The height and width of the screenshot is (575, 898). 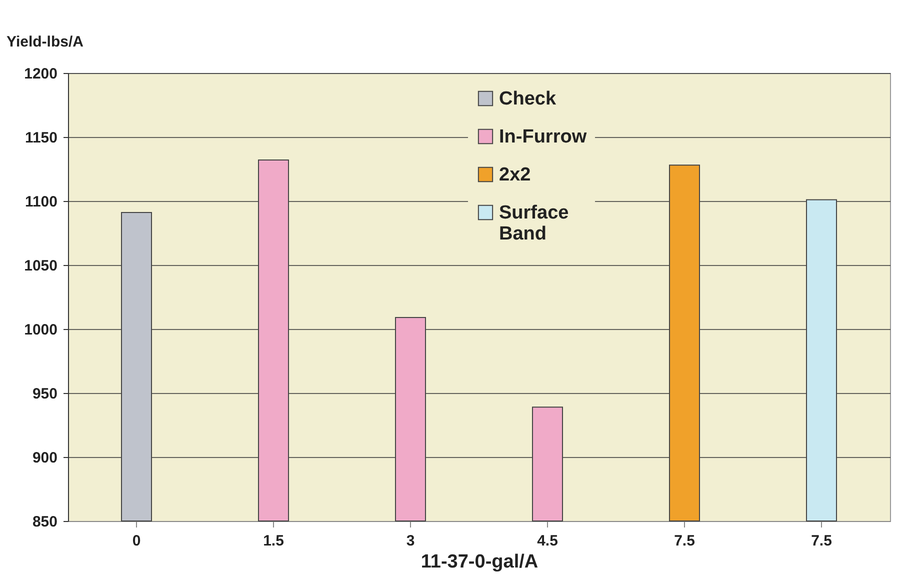 What do you see at coordinates (41, 330) in the screenshot?
I see `y-tick-label: 1000` at bounding box center [41, 330].